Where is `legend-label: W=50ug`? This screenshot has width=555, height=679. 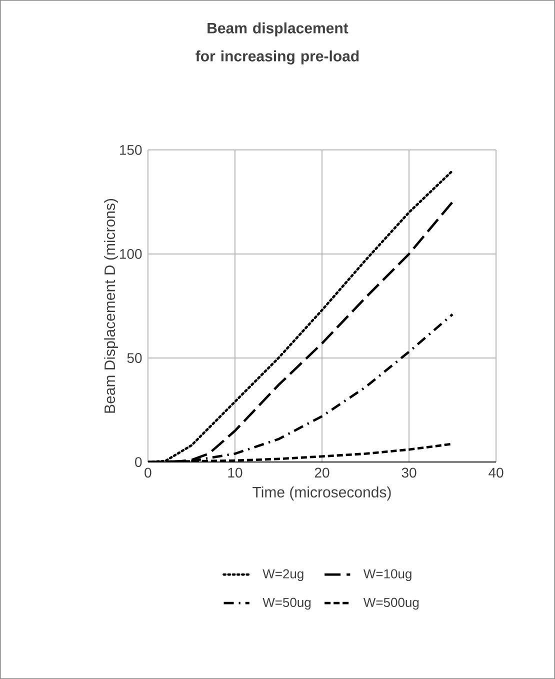
legend-label: W=50ug is located at coordinates (286, 604).